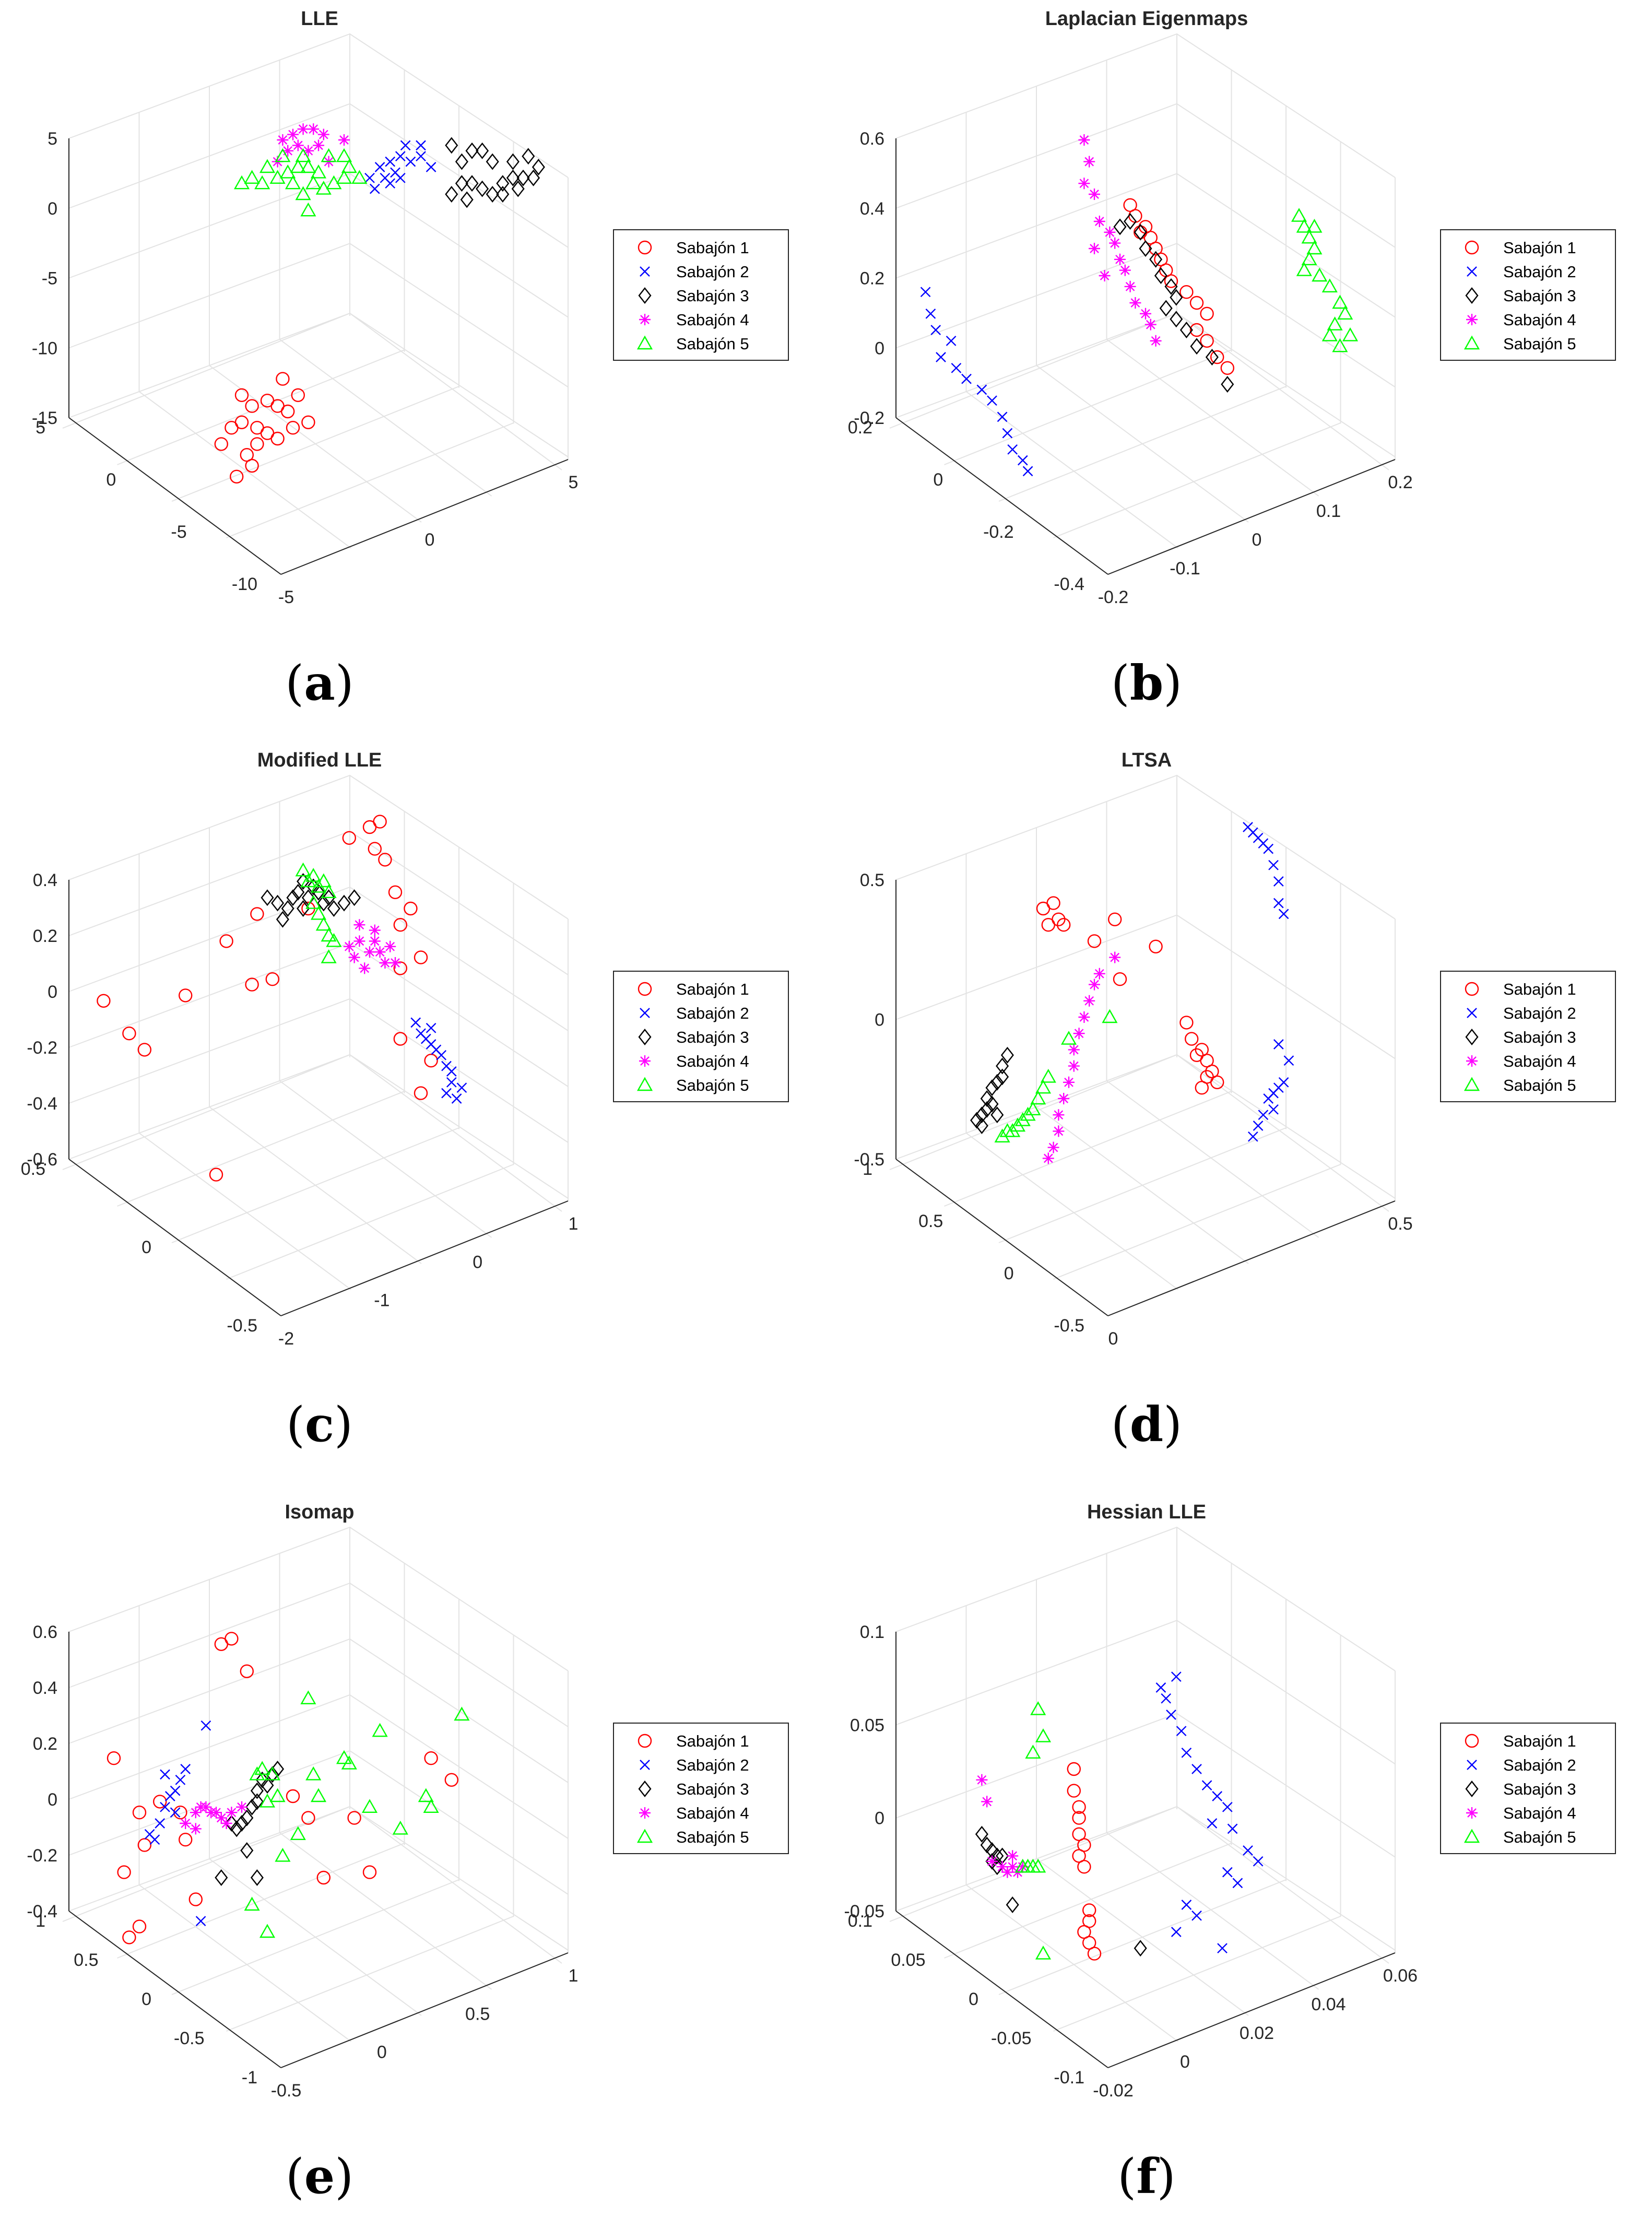  What do you see at coordinates (1539, 1789) in the screenshot?
I see `legend-label: Sabajón 3` at bounding box center [1539, 1789].